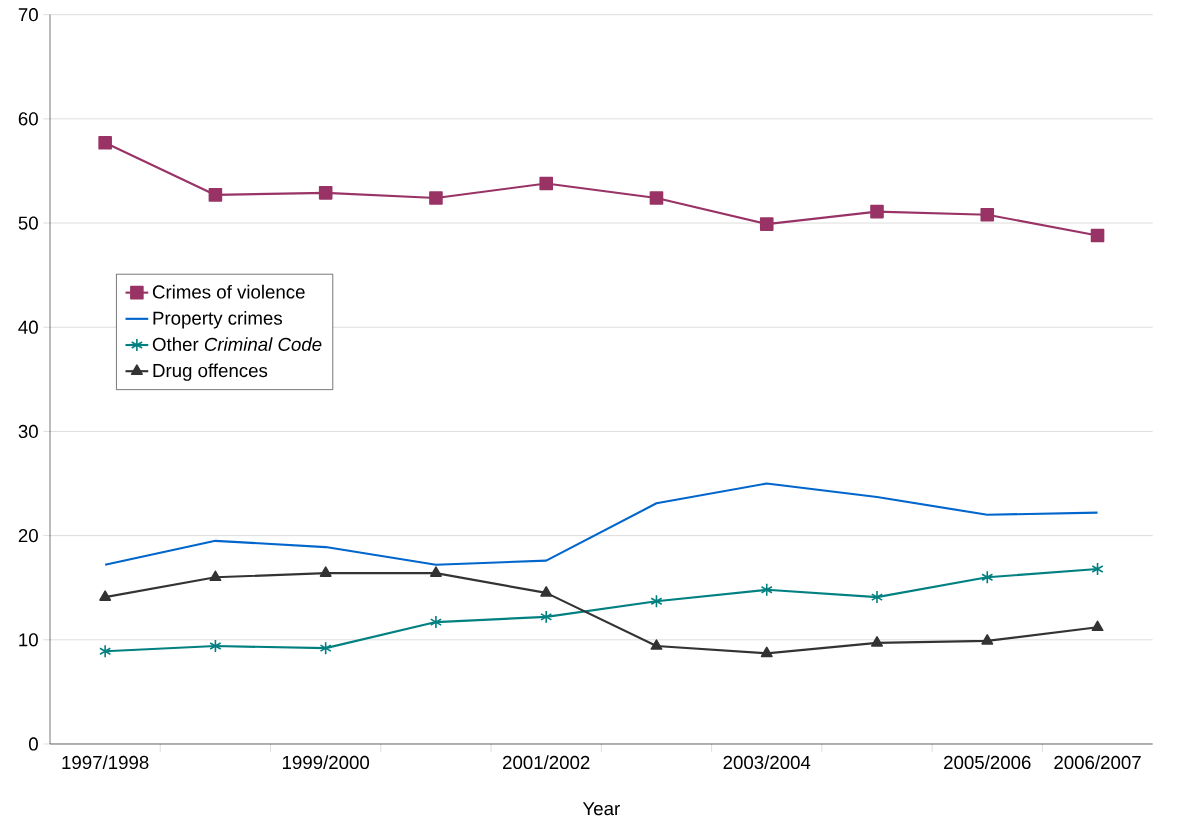 The width and height of the screenshot is (1188, 838). What do you see at coordinates (28, 223) in the screenshot?
I see `y-tick-label: 50` at bounding box center [28, 223].